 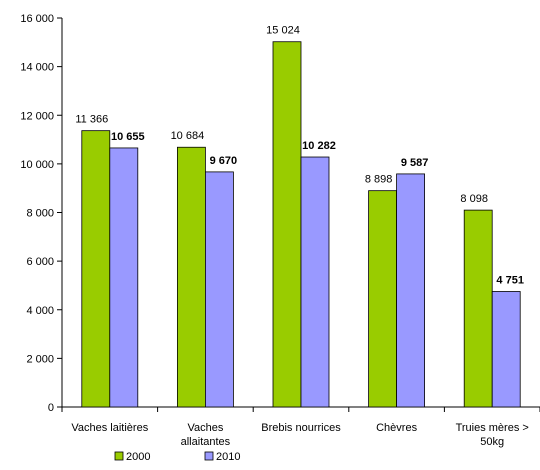 I want to click on x-category-label: Brebis nourrices, so click(x=301, y=428).